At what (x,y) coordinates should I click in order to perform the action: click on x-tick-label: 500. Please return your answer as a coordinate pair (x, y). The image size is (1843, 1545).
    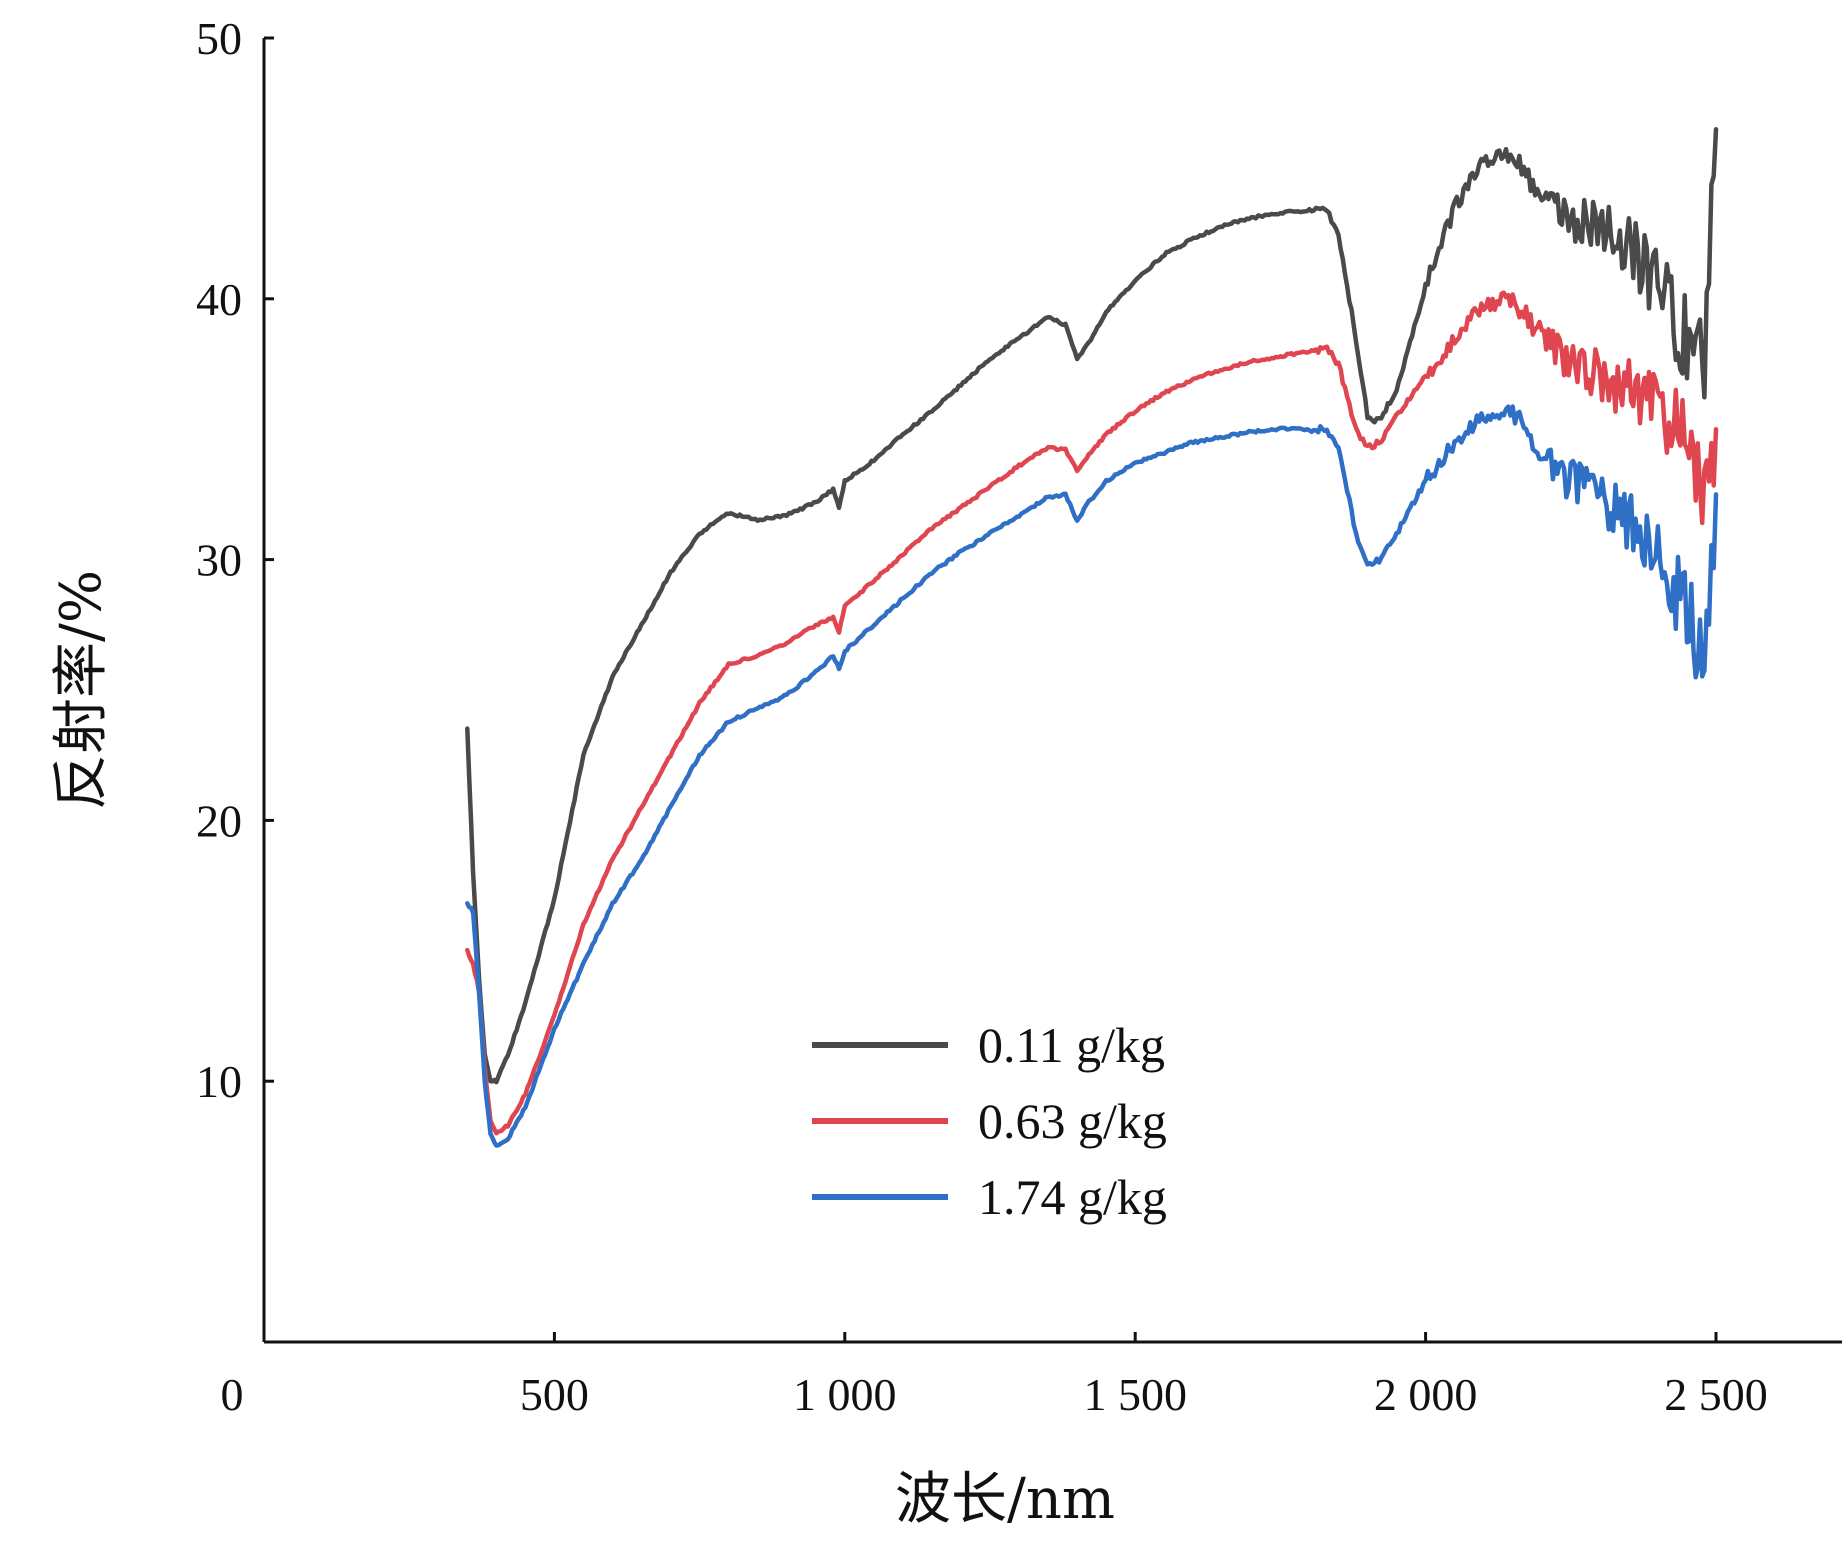
    Looking at the image, I should click on (554, 1394).